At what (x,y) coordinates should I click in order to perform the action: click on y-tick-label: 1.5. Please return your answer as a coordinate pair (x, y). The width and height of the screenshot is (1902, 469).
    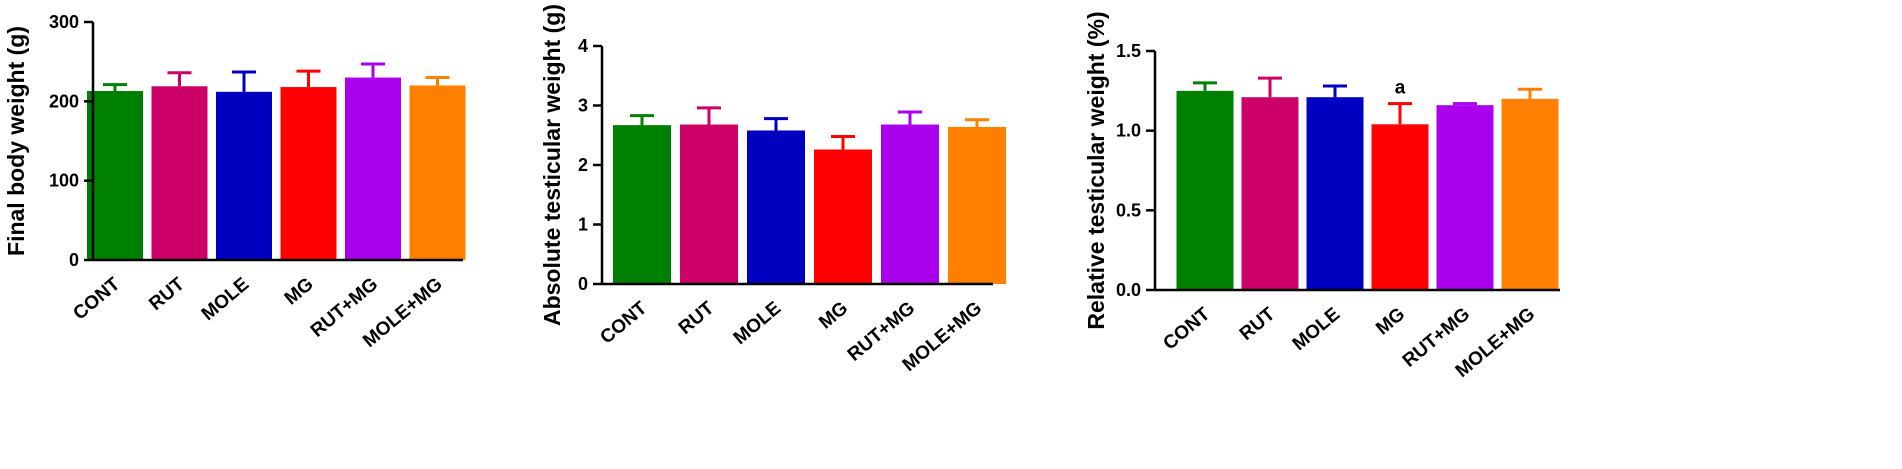
    Looking at the image, I should click on (1128, 51).